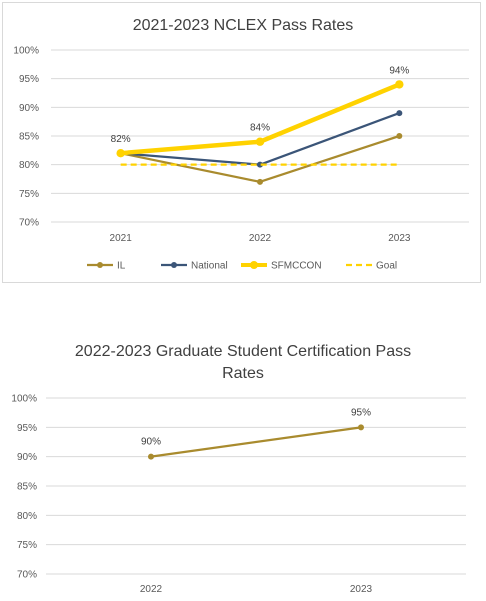 The width and height of the screenshot is (486, 601). What do you see at coordinates (209, 266) in the screenshot?
I see `legend-national-label: National` at bounding box center [209, 266].